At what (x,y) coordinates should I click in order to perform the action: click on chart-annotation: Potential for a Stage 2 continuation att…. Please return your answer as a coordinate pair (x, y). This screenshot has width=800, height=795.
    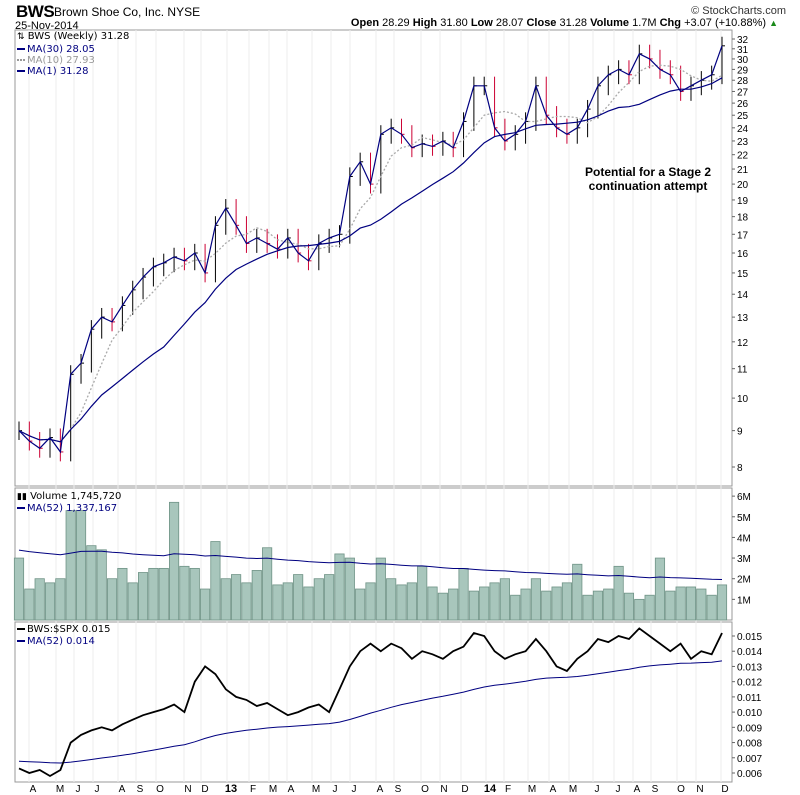
    Looking at the image, I should click on (648, 179).